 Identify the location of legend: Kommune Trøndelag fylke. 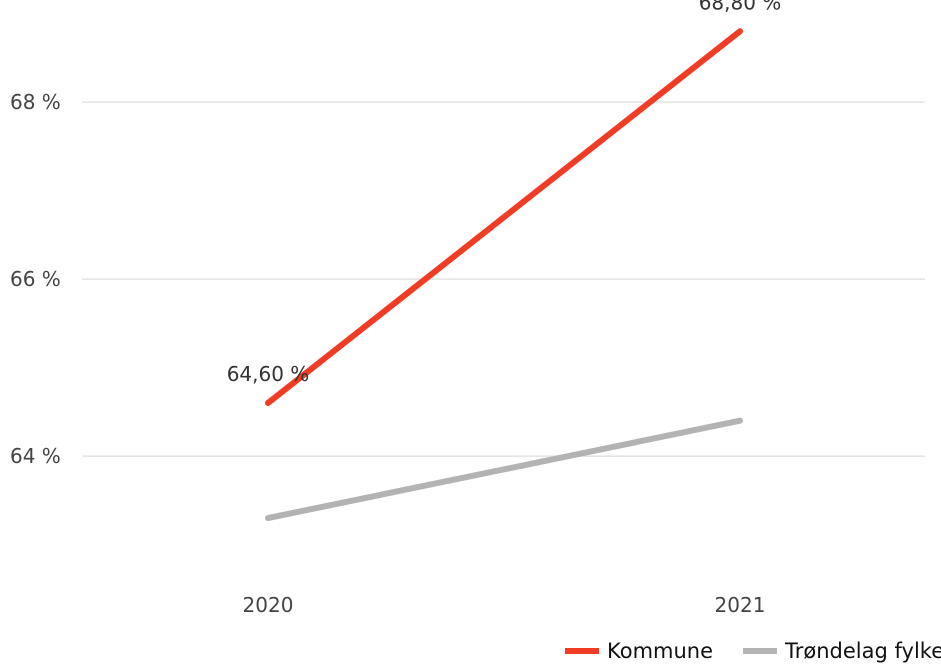
(753, 651).